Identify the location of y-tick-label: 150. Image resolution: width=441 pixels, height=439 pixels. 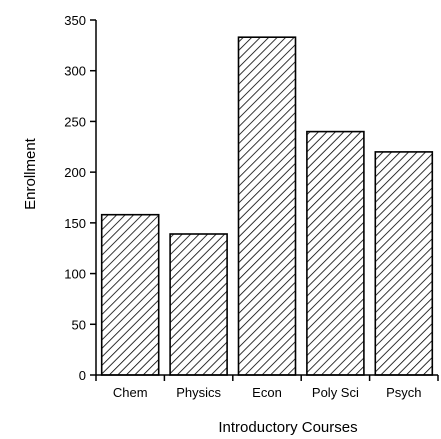
(75, 223).